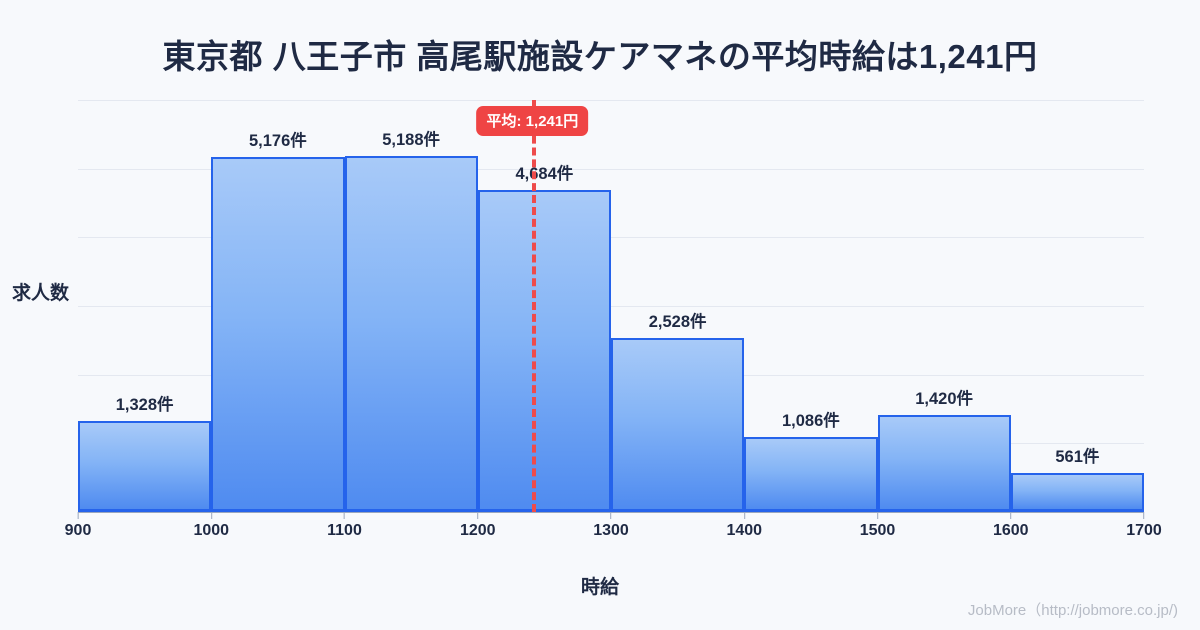 Image resolution: width=1200 pixels, height=630 pixels. I want to click on average-badge: 平均: 1,241円, so click(532, 121).